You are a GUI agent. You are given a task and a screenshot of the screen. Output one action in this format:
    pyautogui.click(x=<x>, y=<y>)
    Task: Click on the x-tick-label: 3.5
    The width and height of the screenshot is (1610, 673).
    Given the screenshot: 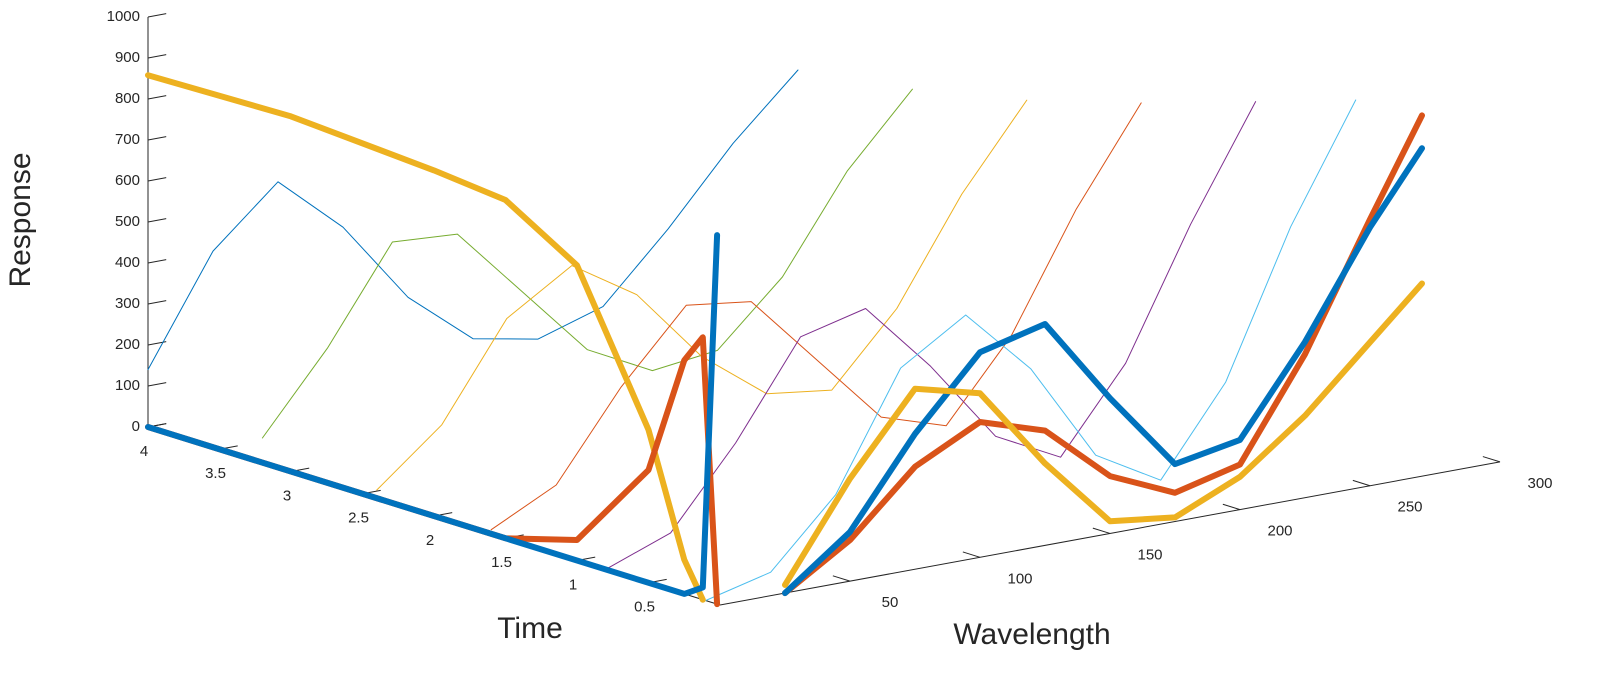 What is the action you would take?
    pyautogui.click(x=215, y=473)
    